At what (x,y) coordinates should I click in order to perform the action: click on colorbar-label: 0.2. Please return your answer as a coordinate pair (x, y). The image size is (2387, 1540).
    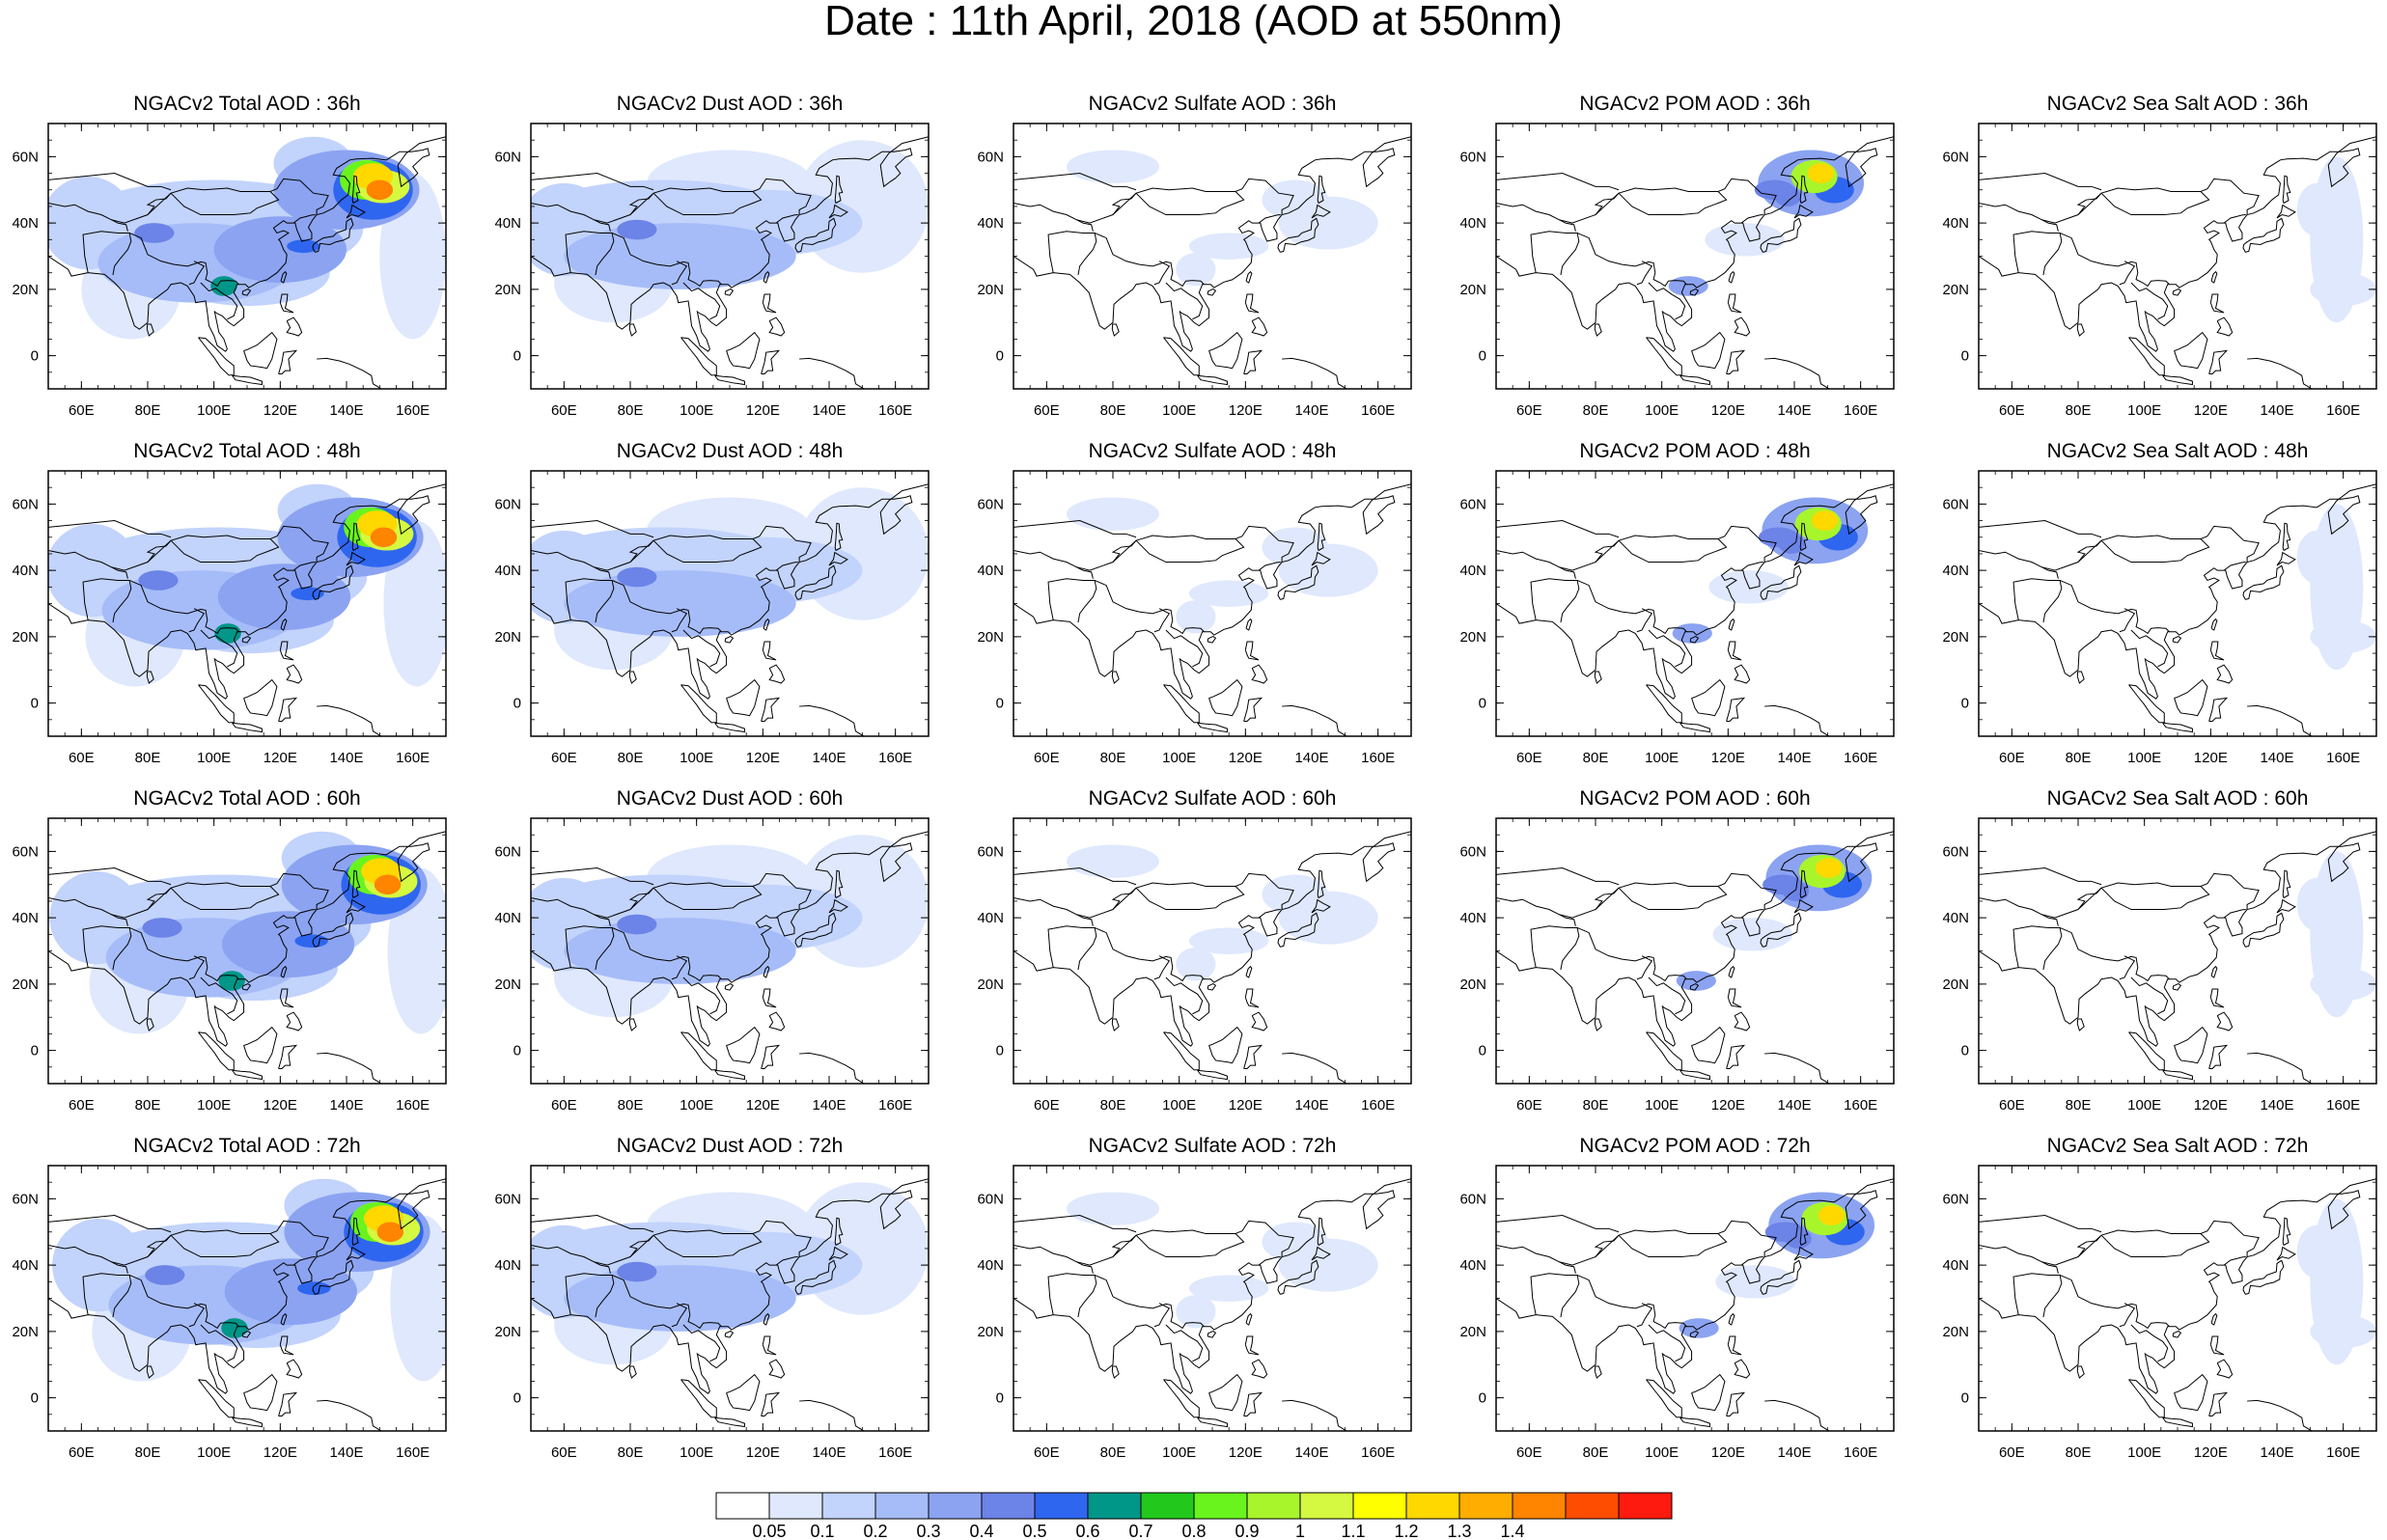
    Looking at the image, I should click on (875, 1530).